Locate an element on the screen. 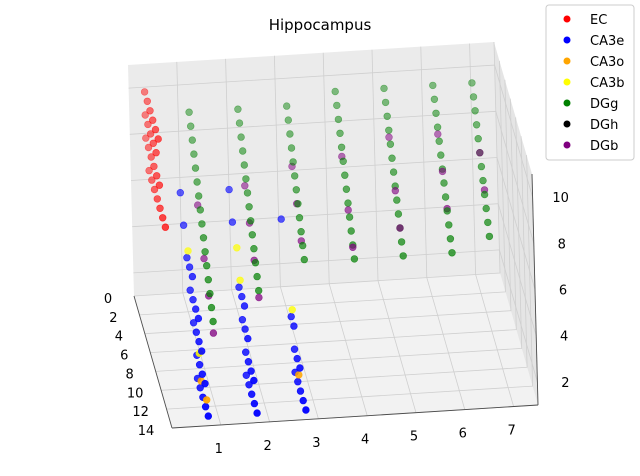  legend-label-dgh: DGh is located at coordinates (604, 125).